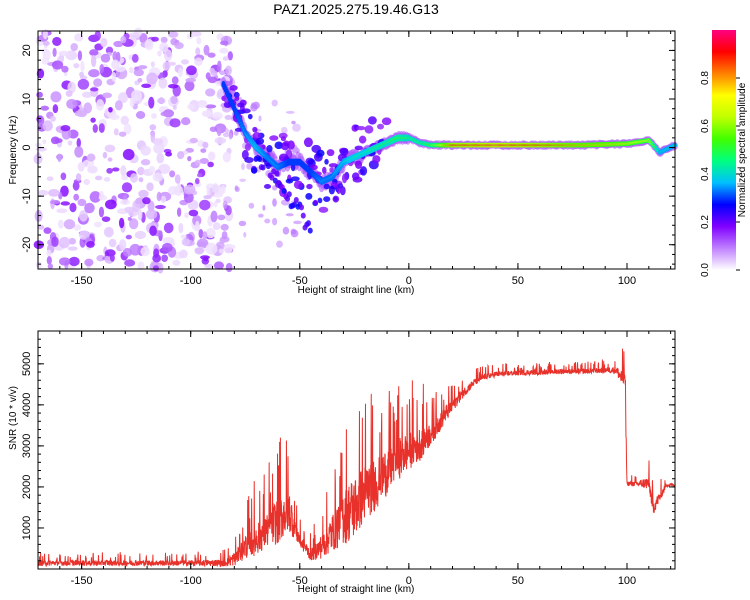  I want to click on snr-y-tick-label: 1000, so click(27, 528).